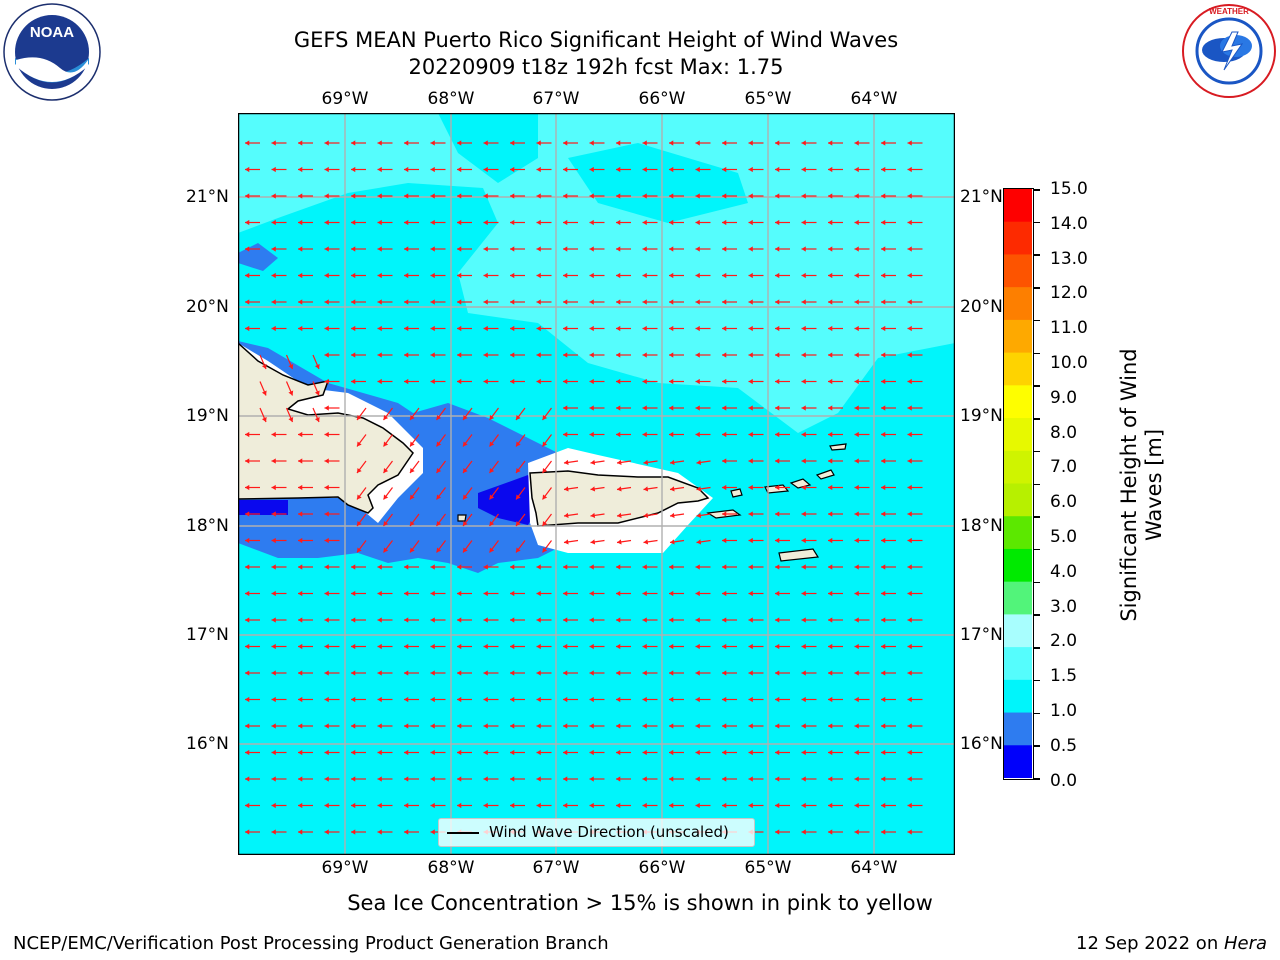  Describe the element at coordinates (345, 99) in the screenshot. I see `lon-label-top-69: 69°W` at that location.